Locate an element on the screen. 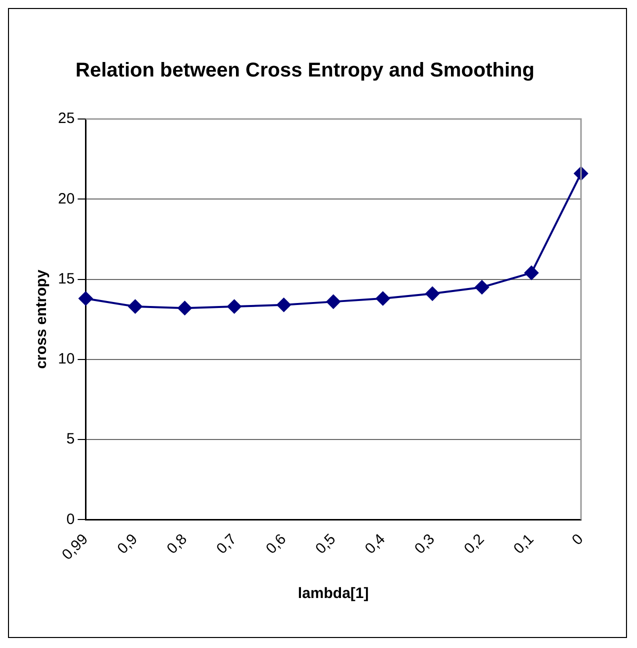  x-tick-label: 0,5 is located at coordinates (326, 544).